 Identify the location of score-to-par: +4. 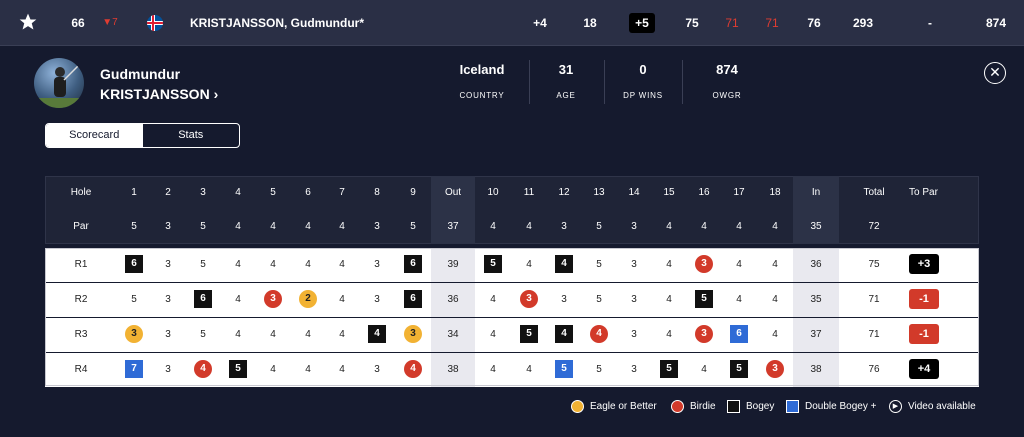
(540, 23).